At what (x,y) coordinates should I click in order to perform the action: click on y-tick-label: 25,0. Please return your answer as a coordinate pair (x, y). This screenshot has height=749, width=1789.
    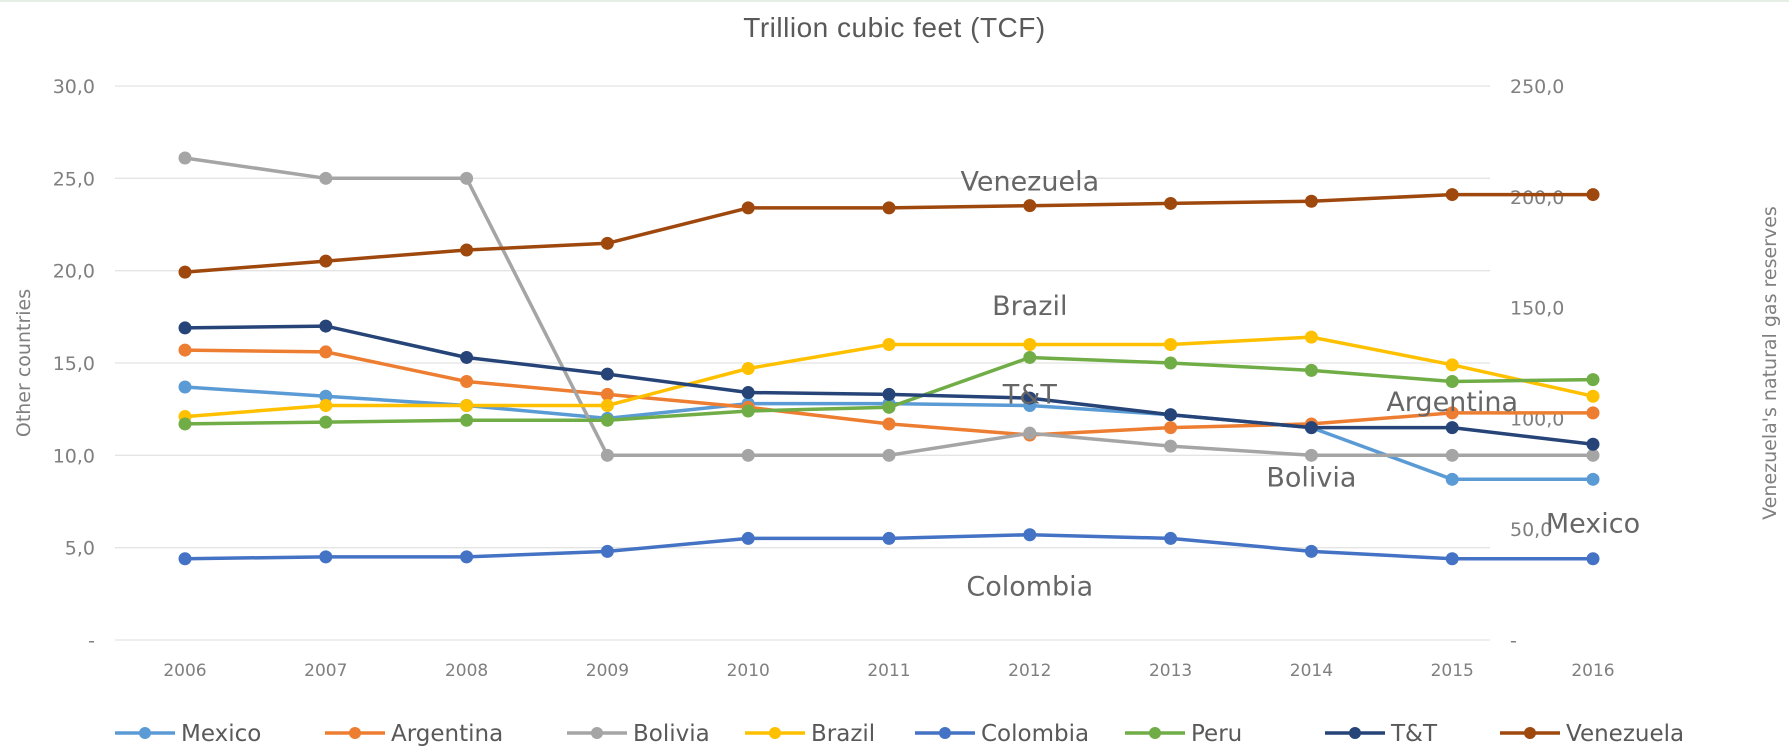
    Looking at the image, I should click on (74, 179).